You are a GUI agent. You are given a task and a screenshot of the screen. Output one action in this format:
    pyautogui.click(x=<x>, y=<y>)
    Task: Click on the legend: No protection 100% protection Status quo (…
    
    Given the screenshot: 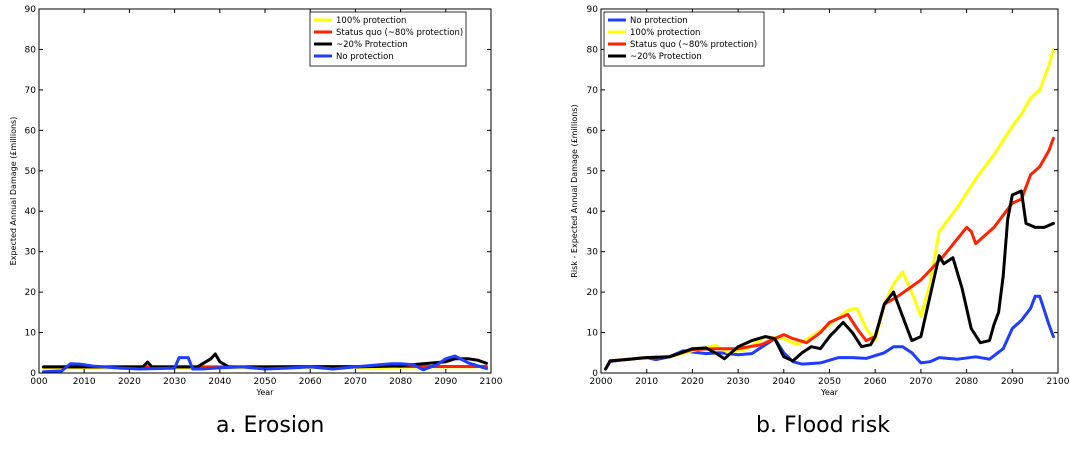 What is the action you would take?
    pyautogui.click(x=684, y=39)
    